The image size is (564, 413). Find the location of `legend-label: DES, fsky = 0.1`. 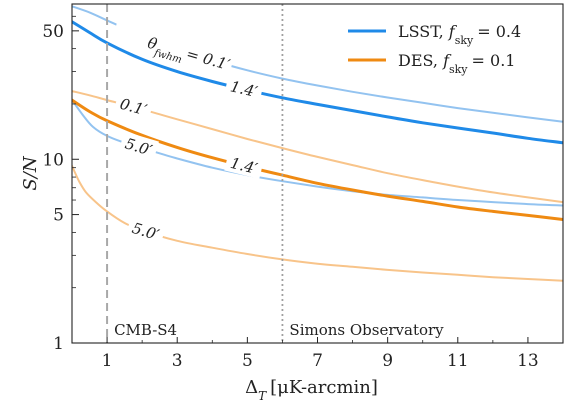

legend-label: DES, fsky = 0.1 is located at coordinates (456, 63).